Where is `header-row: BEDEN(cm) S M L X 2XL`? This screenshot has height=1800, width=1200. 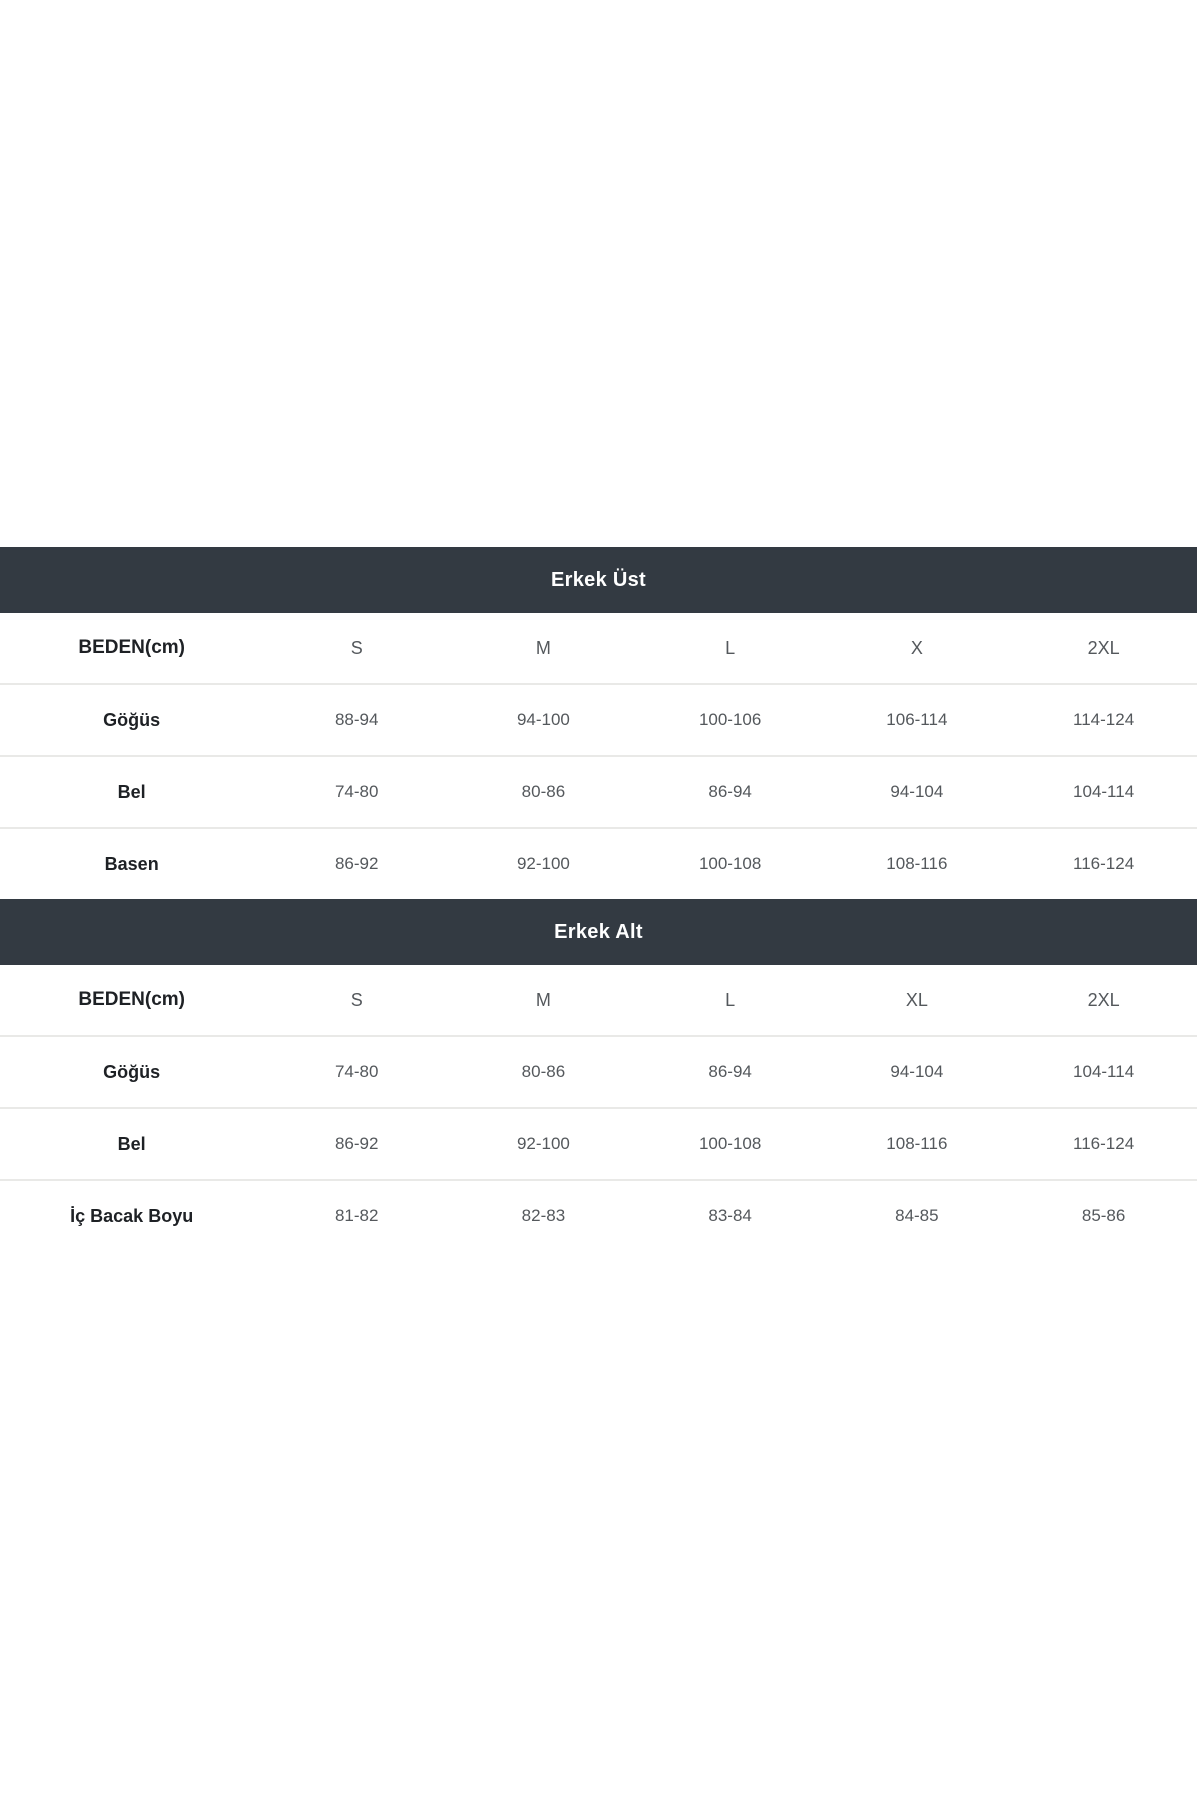 header-row: BEDEN(cm) S M L X 2XL is located at coordinates (598, 649).